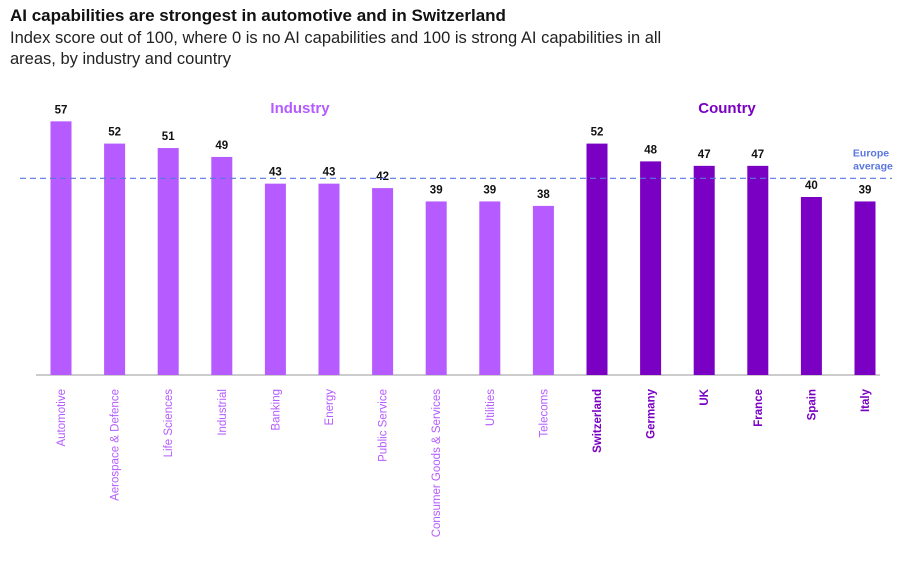 The image size is (900, 564). What do you see at coordinates (873, 166) in the screenshot?
I see `europe-average-label: average` at bounding box center [873, 166].